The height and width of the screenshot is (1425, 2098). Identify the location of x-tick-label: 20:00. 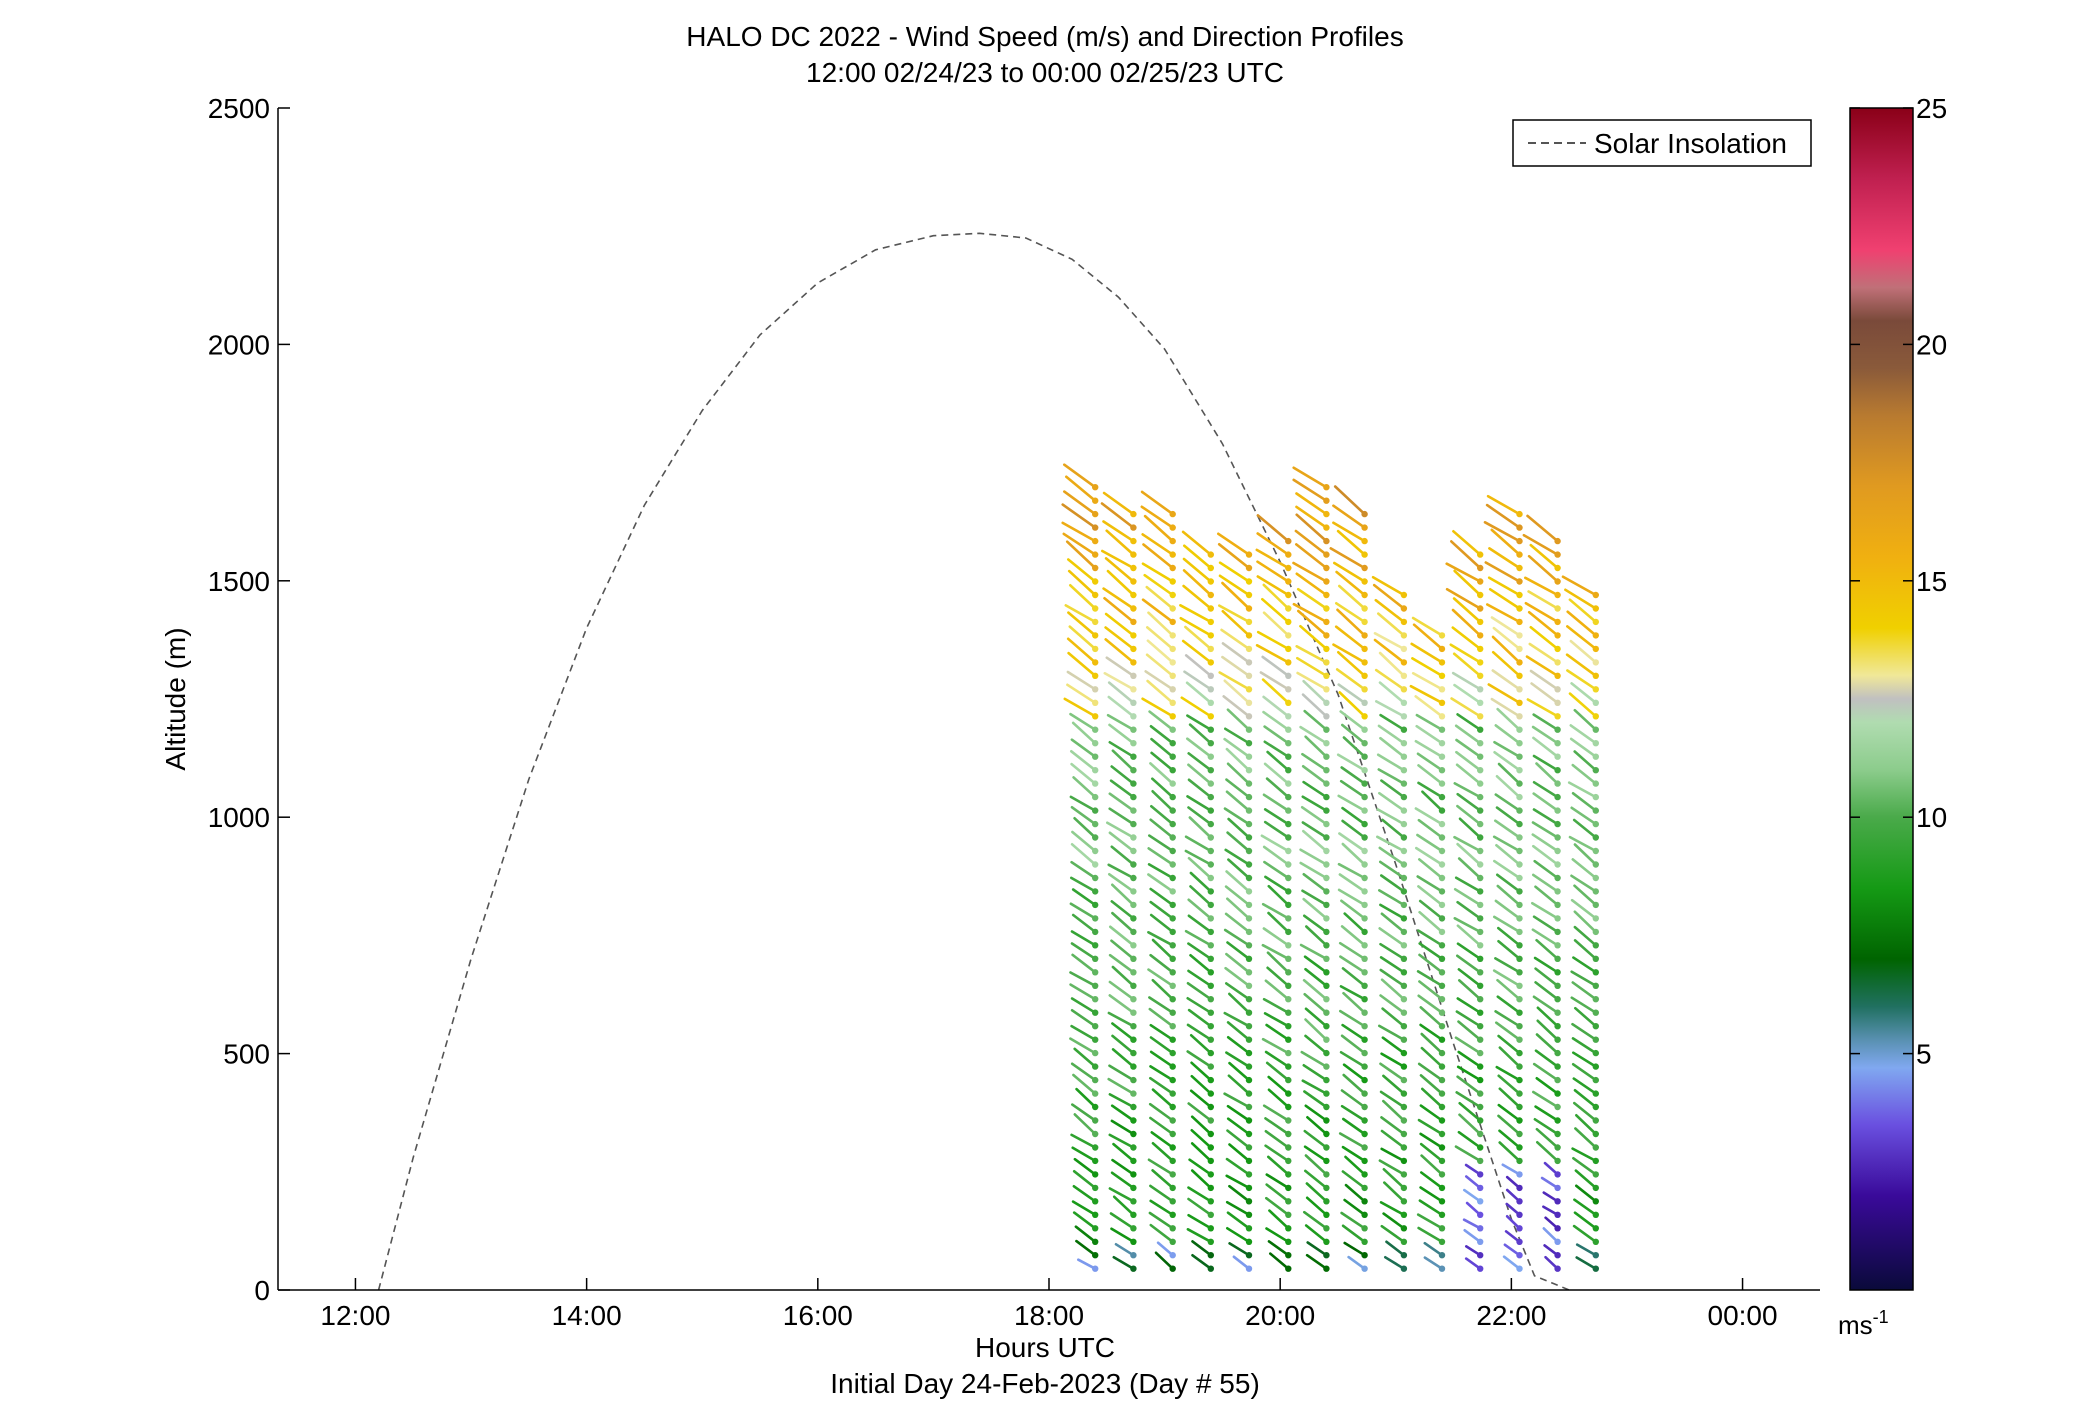
(1280, 1315).